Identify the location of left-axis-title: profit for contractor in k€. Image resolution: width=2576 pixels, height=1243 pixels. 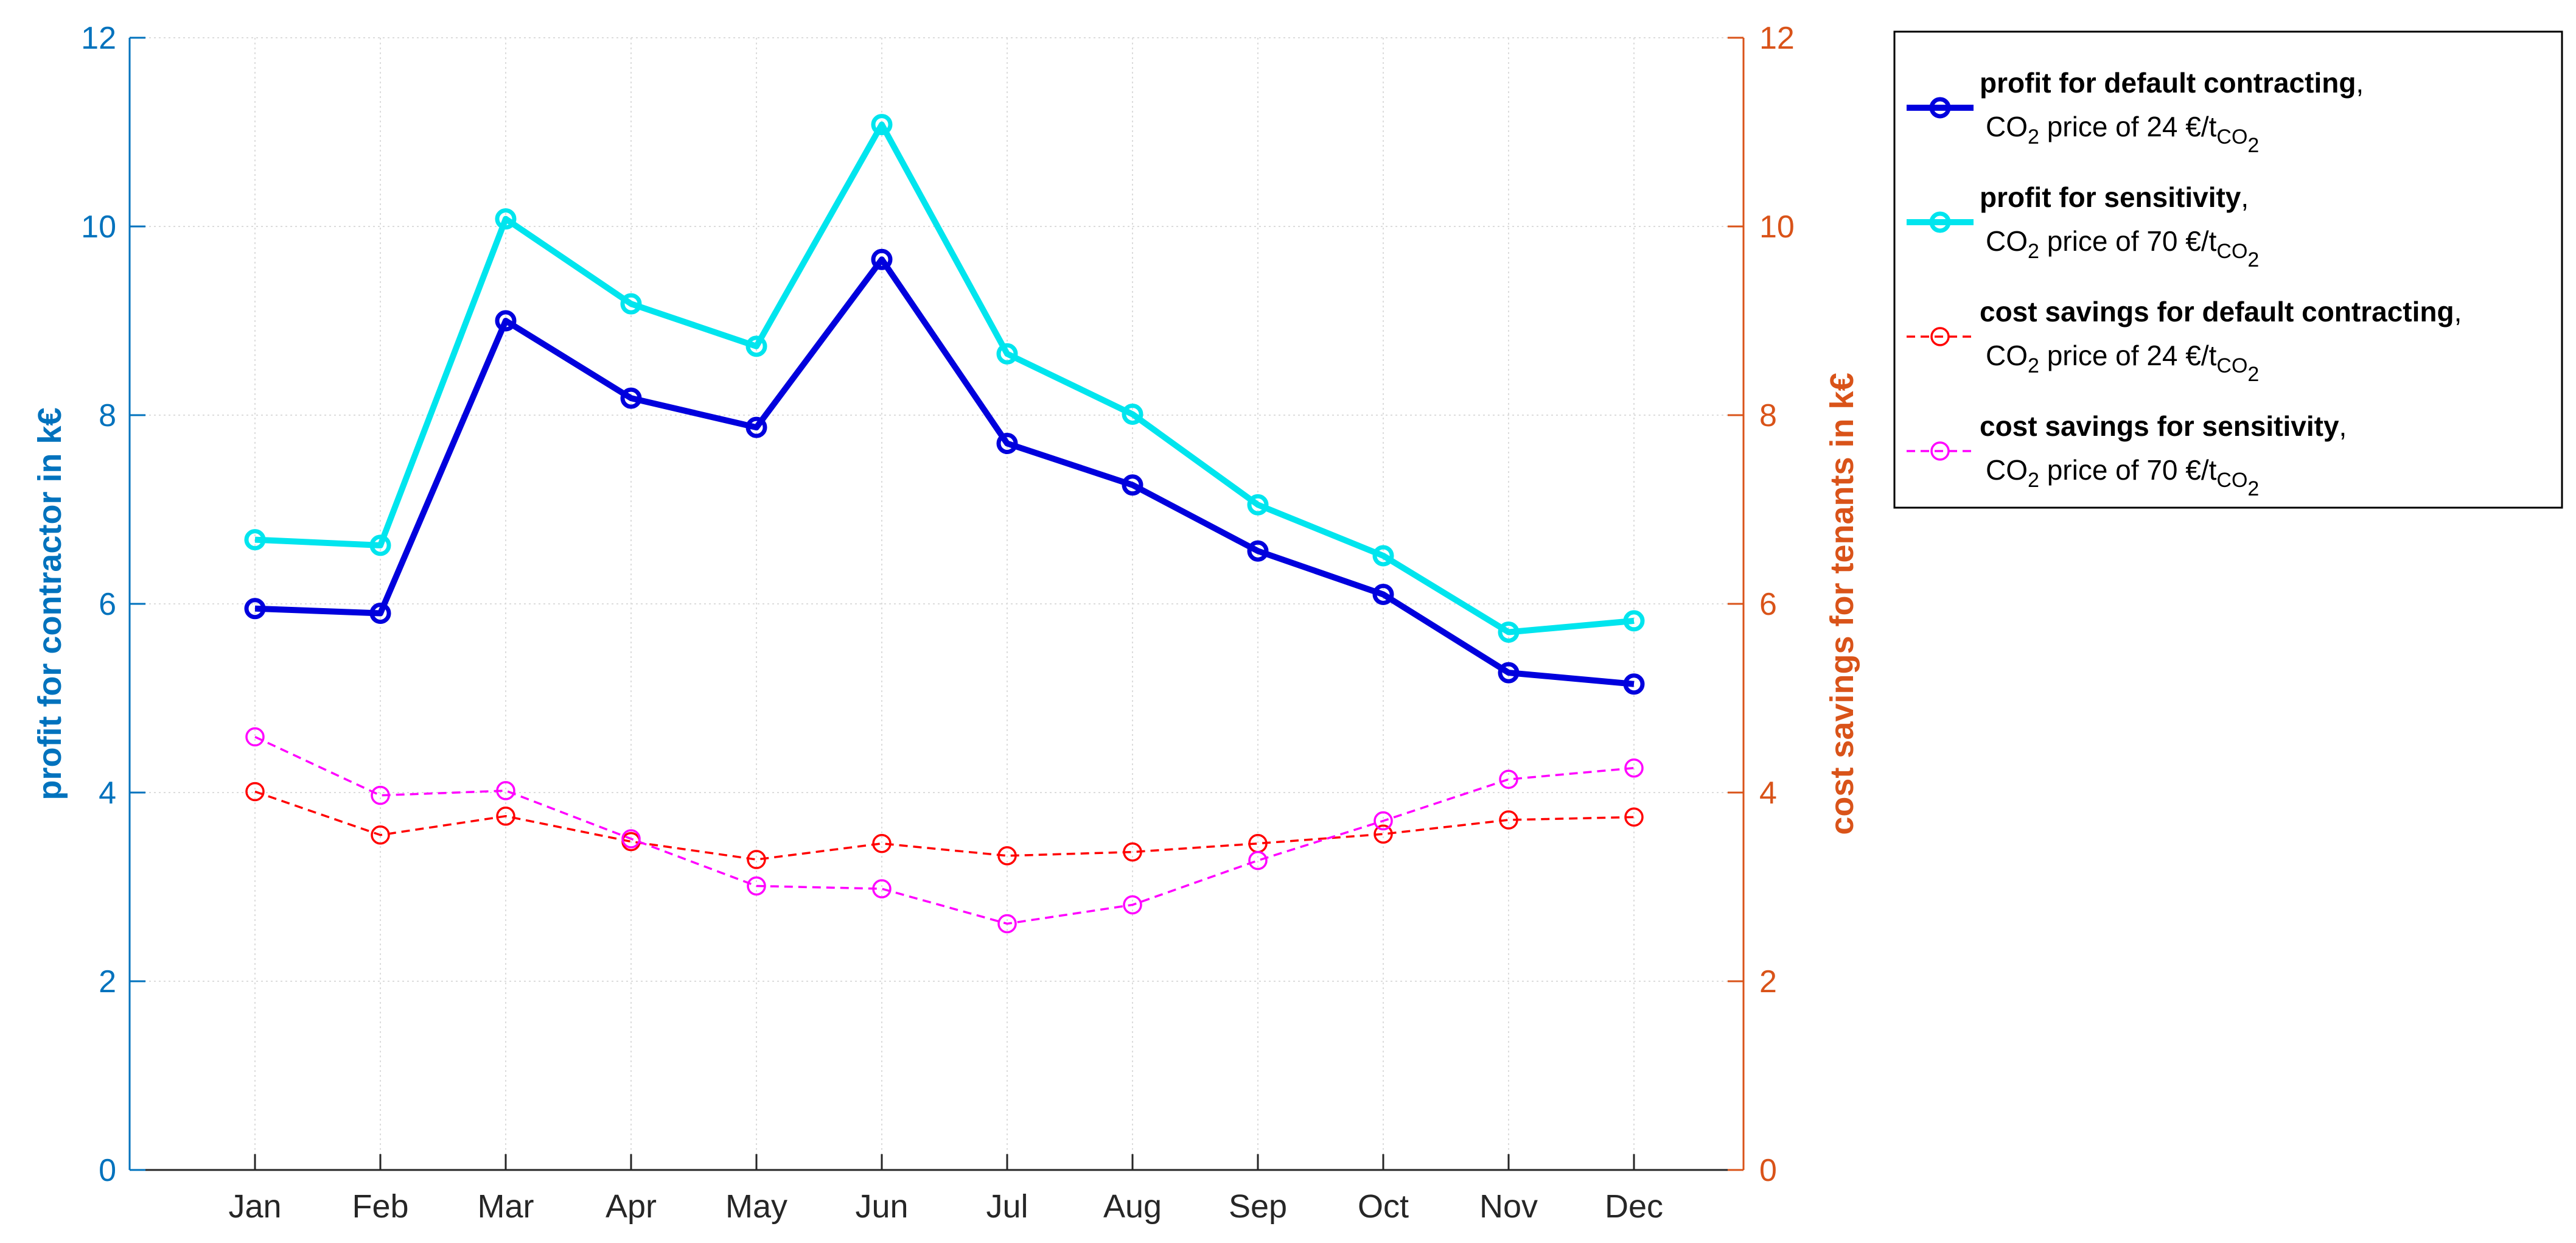
(50, 603).